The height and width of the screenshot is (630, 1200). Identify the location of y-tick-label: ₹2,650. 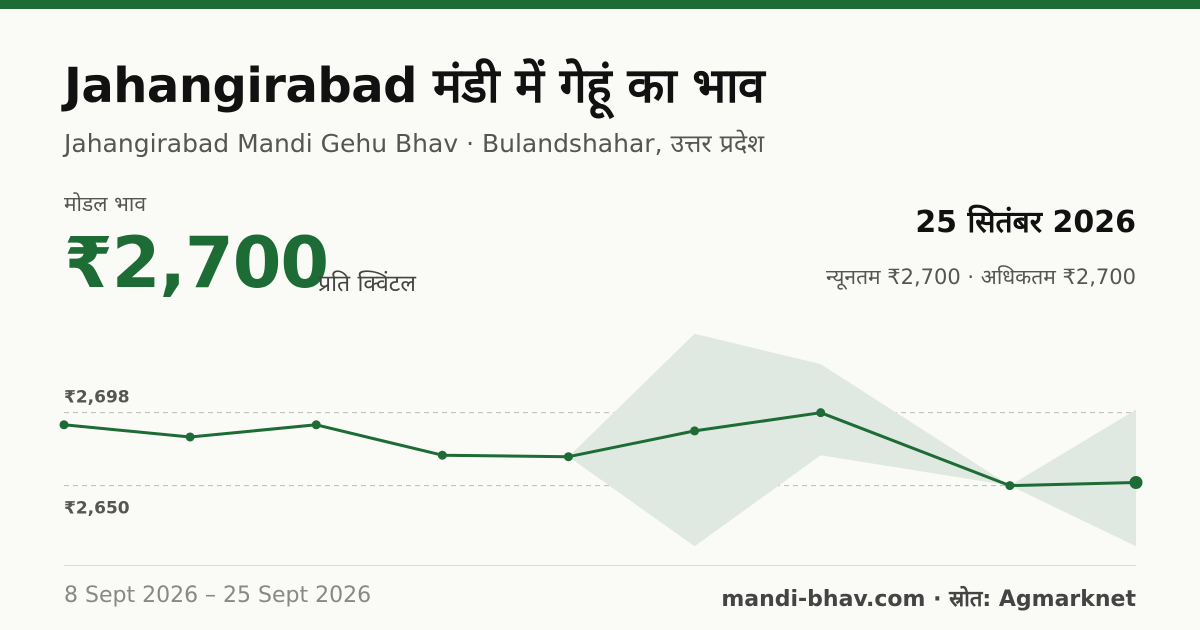
(97, 509).